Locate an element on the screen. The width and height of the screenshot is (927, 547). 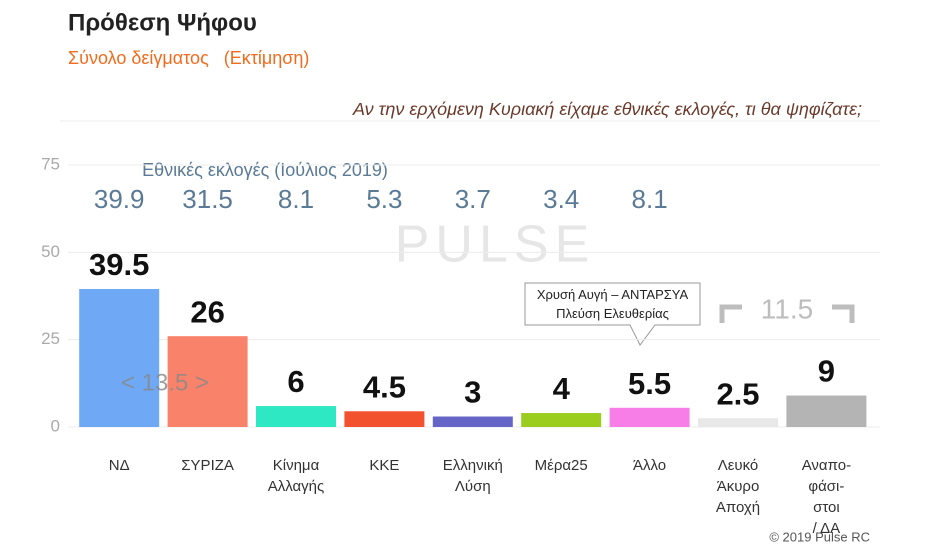
value-label: 6 is located at coordinates (295, 381).